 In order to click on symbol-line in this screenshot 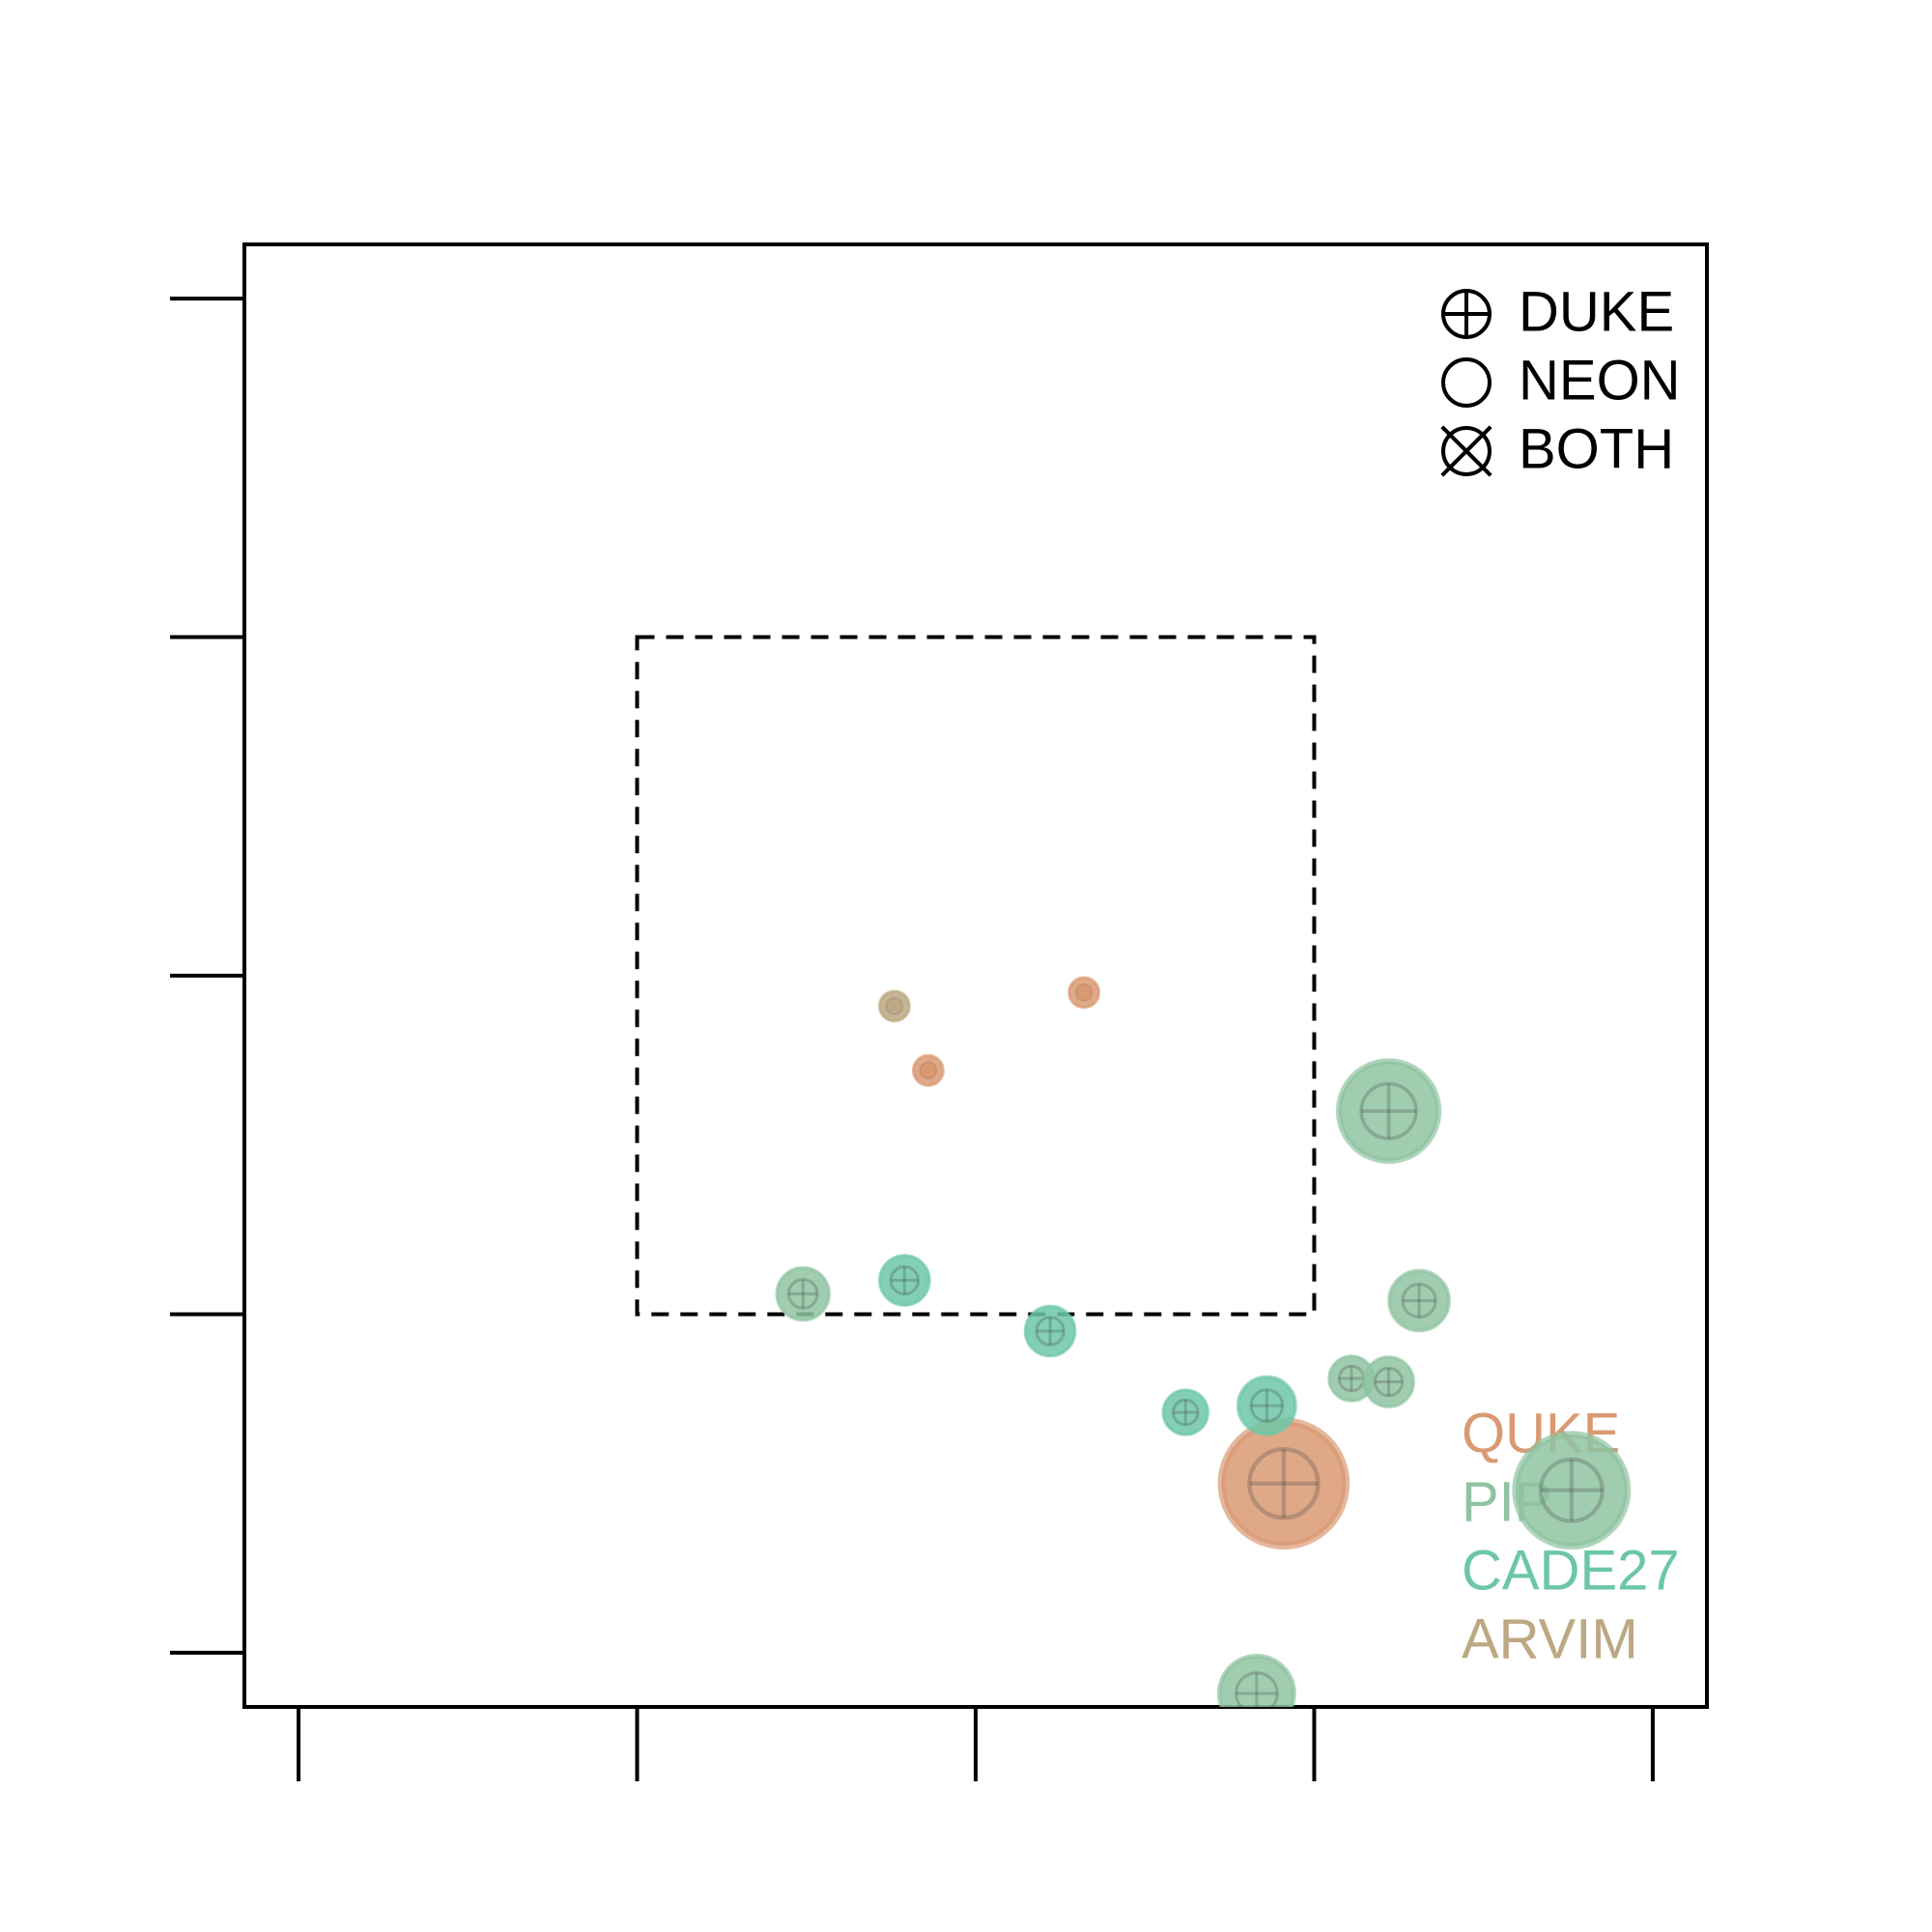, I will do `click(1466, 451)`.